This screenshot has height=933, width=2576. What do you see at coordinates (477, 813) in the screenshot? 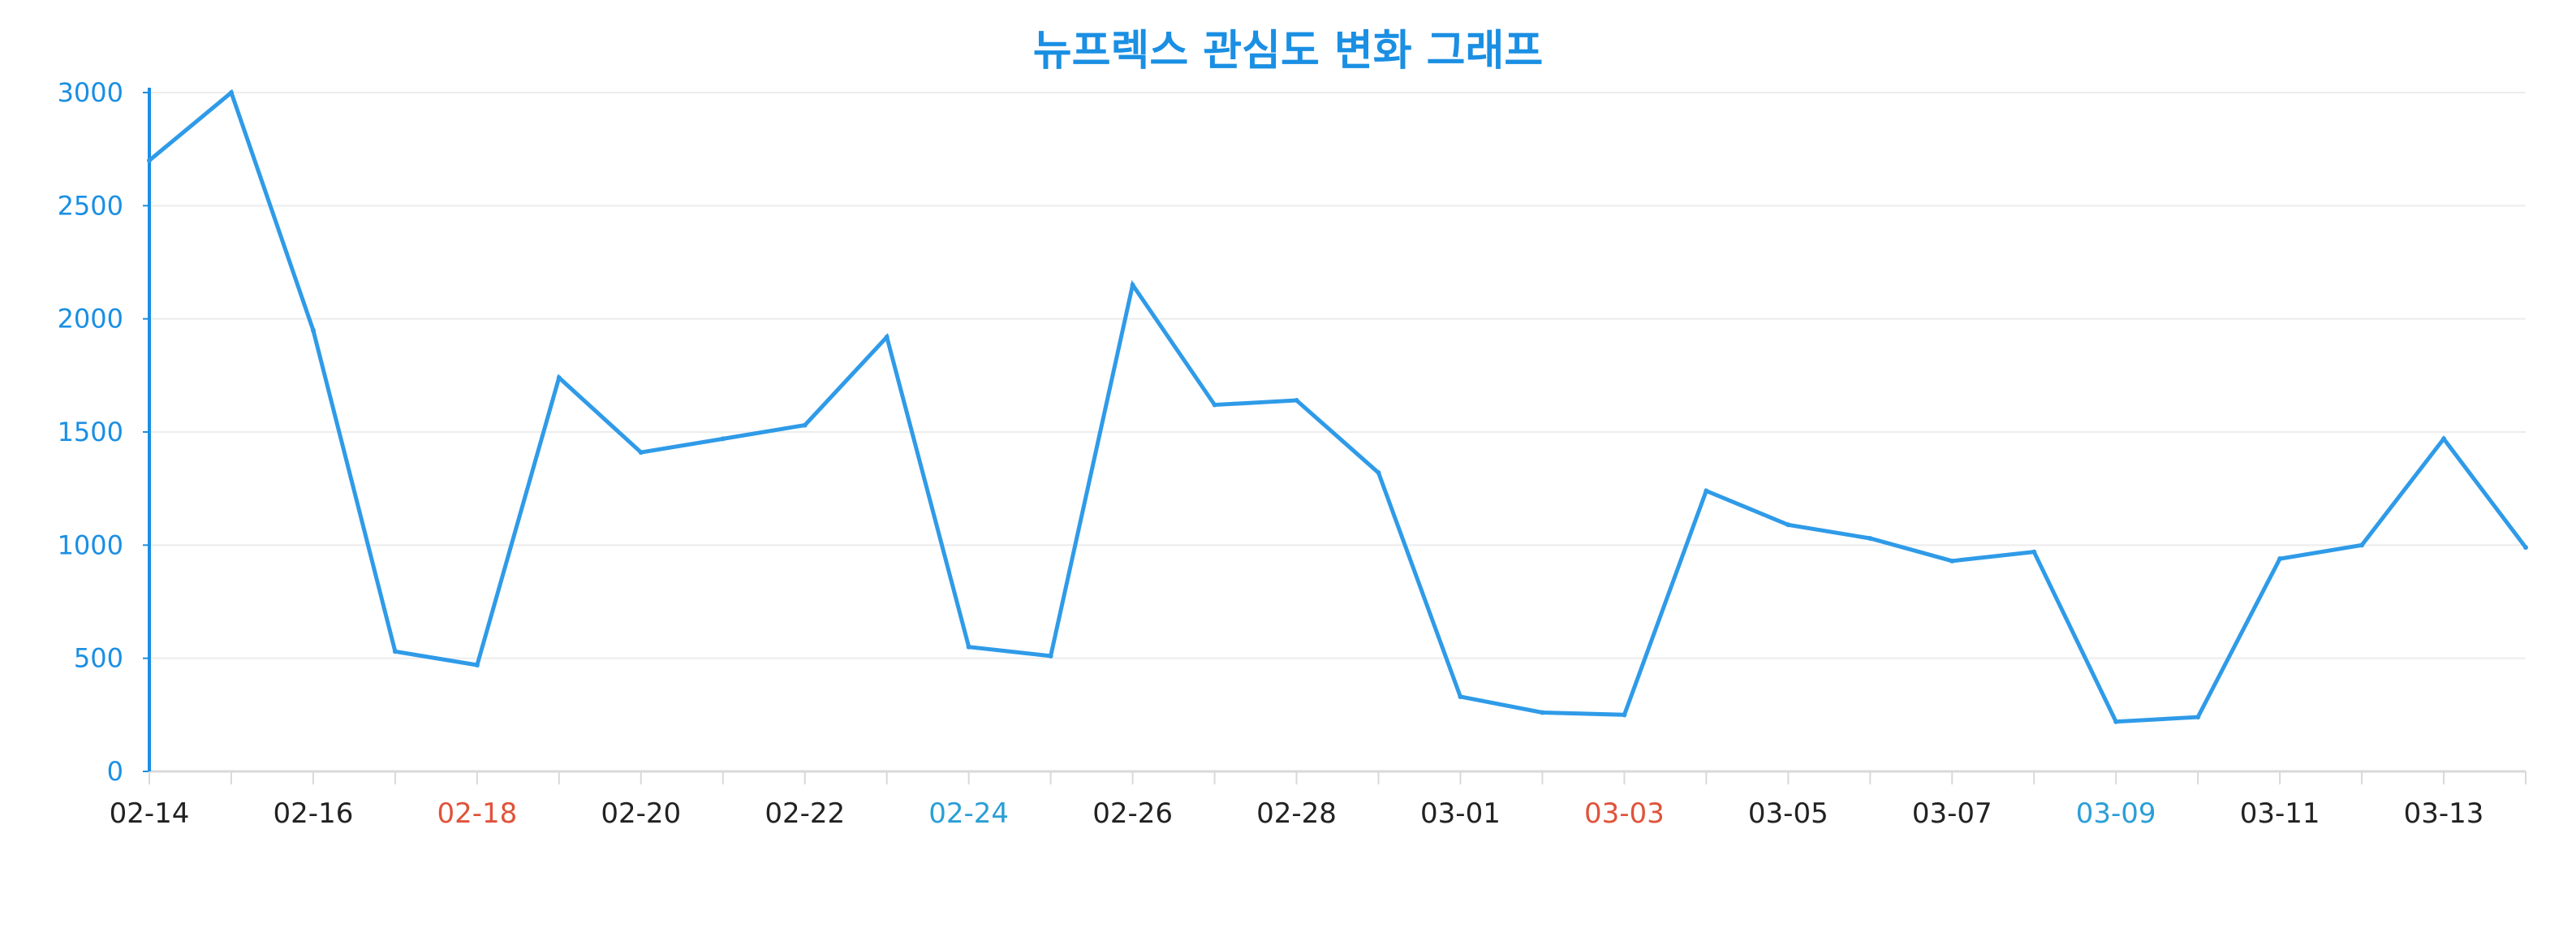
I see `x-tick-label: 02-18` at bounding box center [477, 813].